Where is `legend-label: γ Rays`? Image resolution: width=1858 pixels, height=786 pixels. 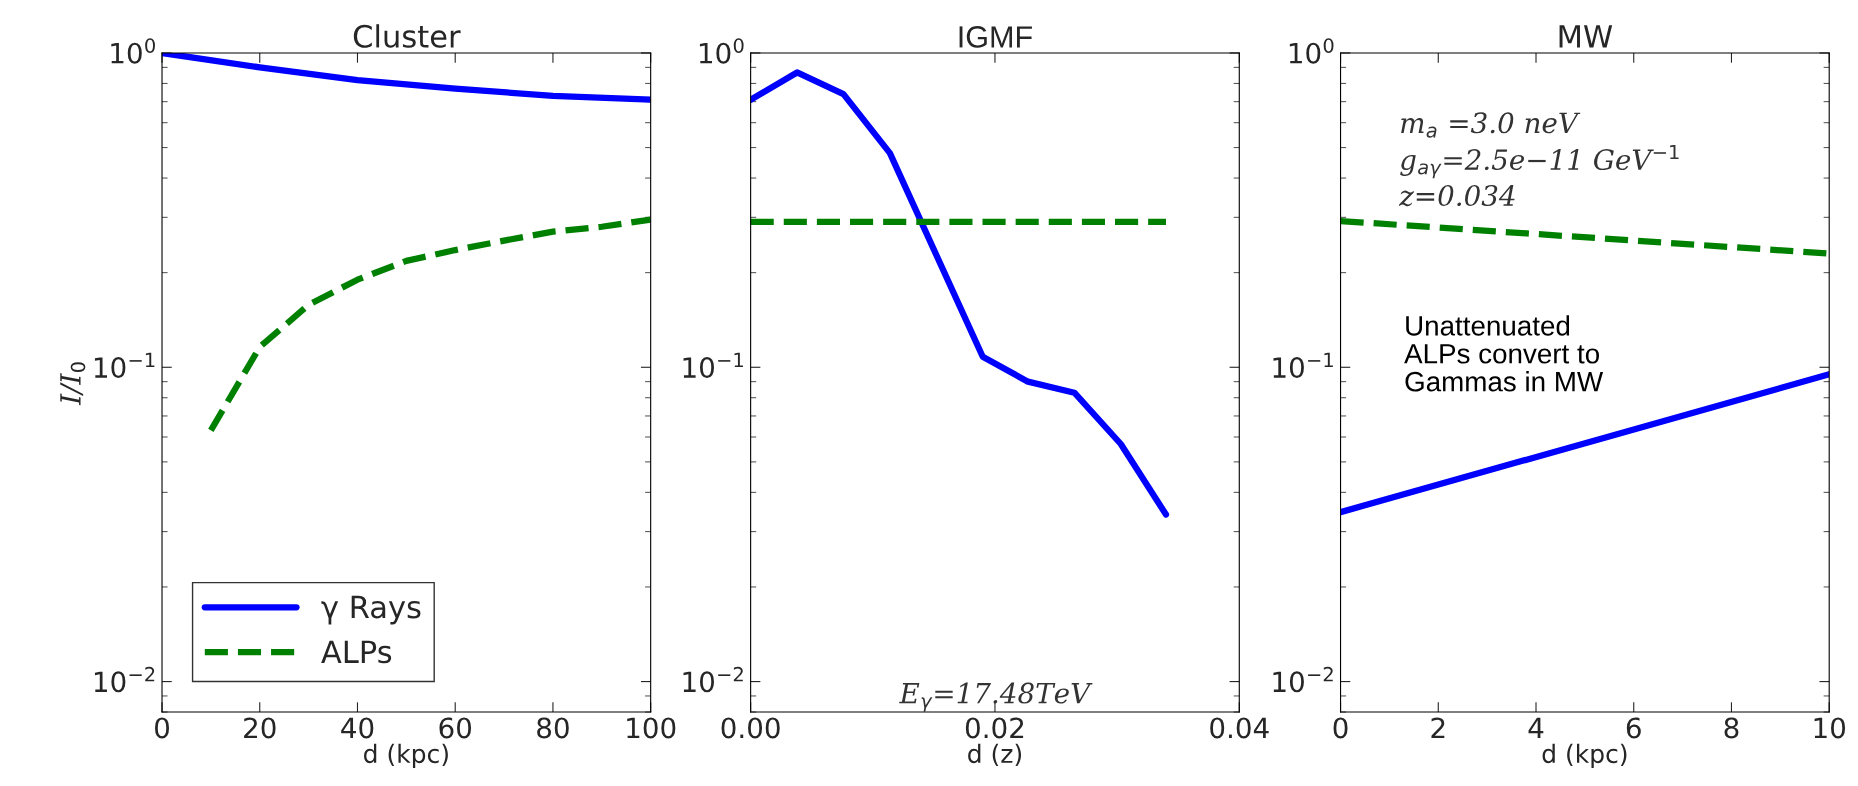 legend-label: γ Rays is located at coordinates (371, 610).